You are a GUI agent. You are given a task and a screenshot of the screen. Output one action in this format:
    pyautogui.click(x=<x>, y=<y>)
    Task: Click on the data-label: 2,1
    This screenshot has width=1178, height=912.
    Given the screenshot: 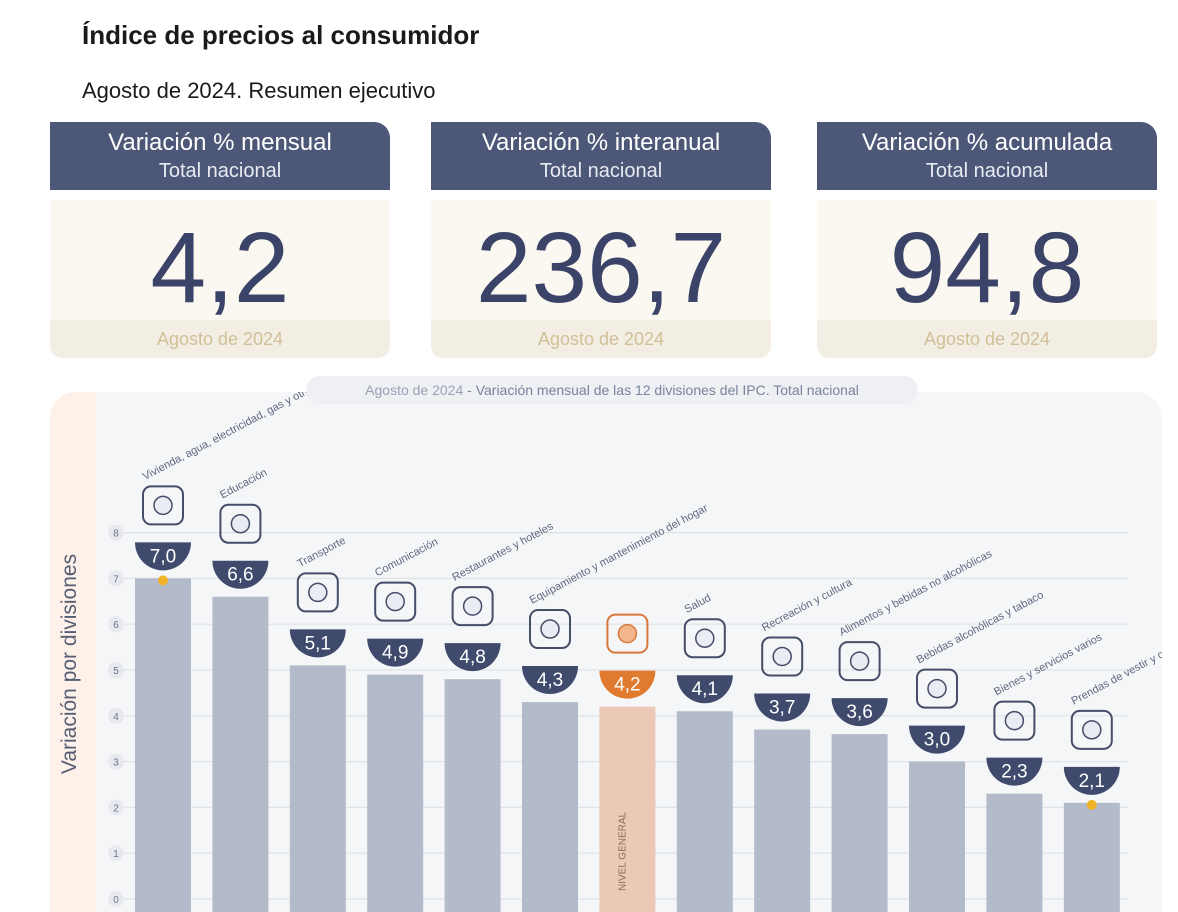 What is the action you would take?
    pyautogui.click(x=1092, y=781)
    